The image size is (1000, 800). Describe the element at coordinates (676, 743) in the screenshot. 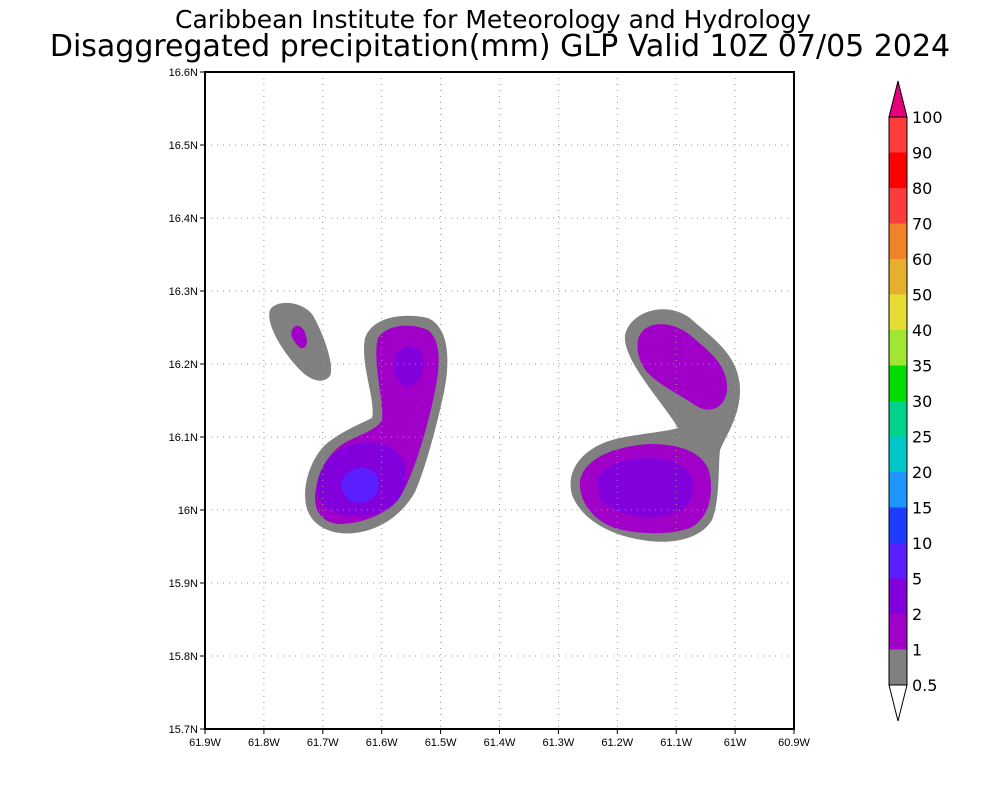

I see `x-tick-label: 61.1W` at that location.